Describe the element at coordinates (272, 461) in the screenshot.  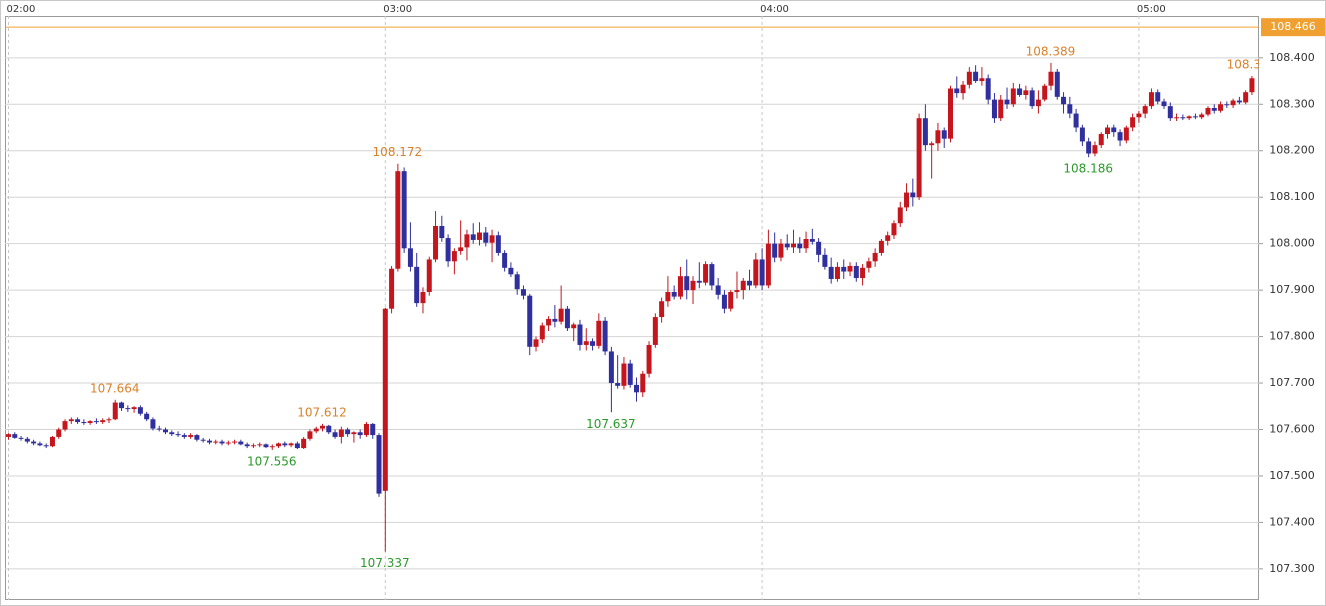
I see `extreme-label: 107.556` at that location.